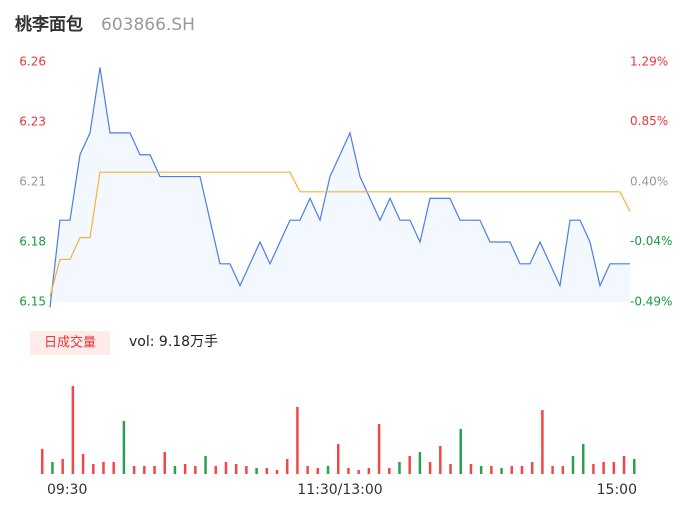 The height and width of the screenshot is (524, 686). Describe the element at coordinates (649, 182) in the screenshot. I see `y2-tick-label: 0.40%` at that location.